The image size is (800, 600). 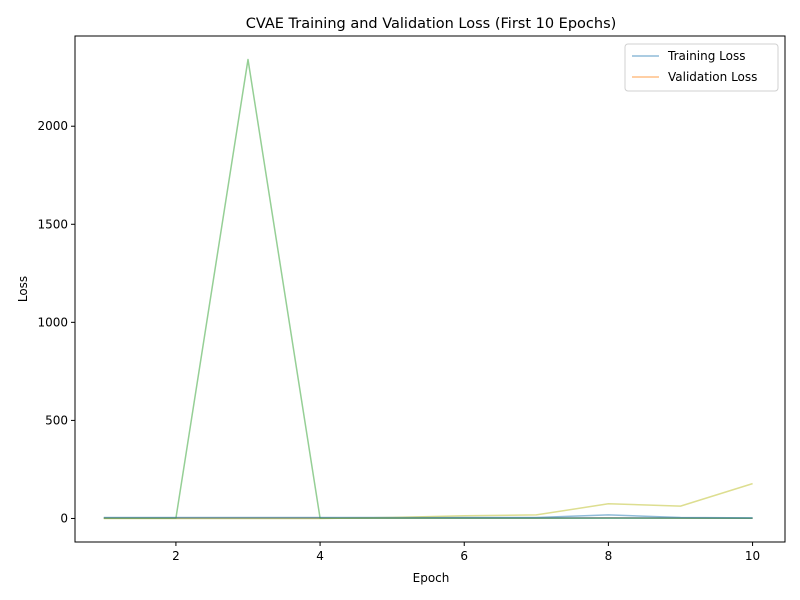 I want to click on y-tick-label: 1500, so click(x=52, y=224).